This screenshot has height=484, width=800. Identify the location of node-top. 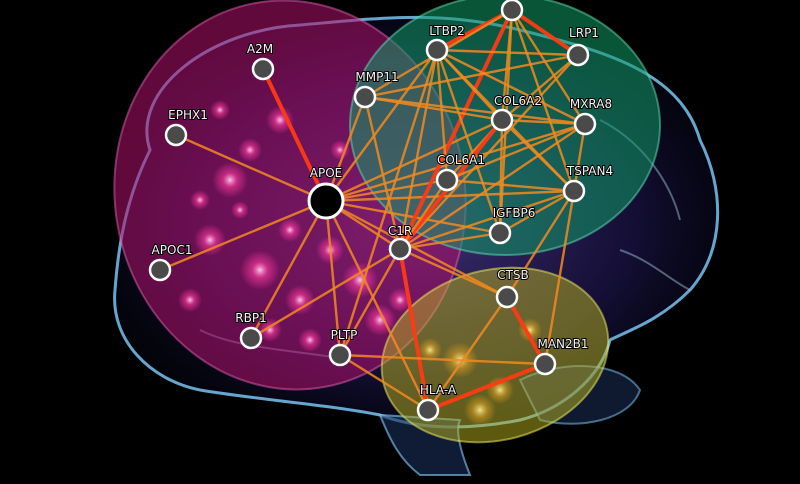
(512, 11).